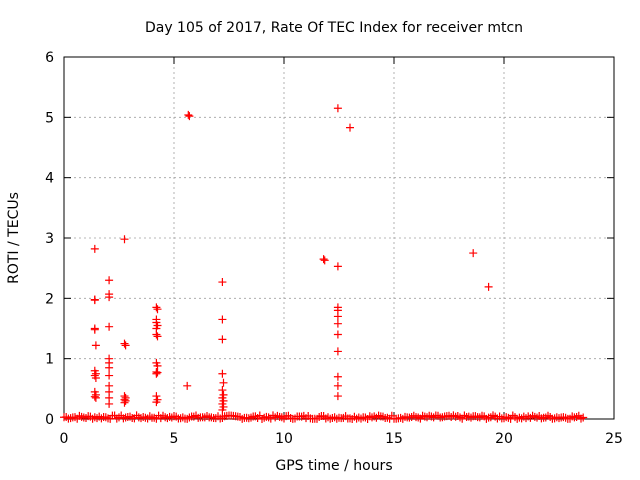 The width and height of the screenshot is (640, 480). Describe the element at coordinates (49, 239) in the screenshot. I see `y-tick-label: 3` at that location.